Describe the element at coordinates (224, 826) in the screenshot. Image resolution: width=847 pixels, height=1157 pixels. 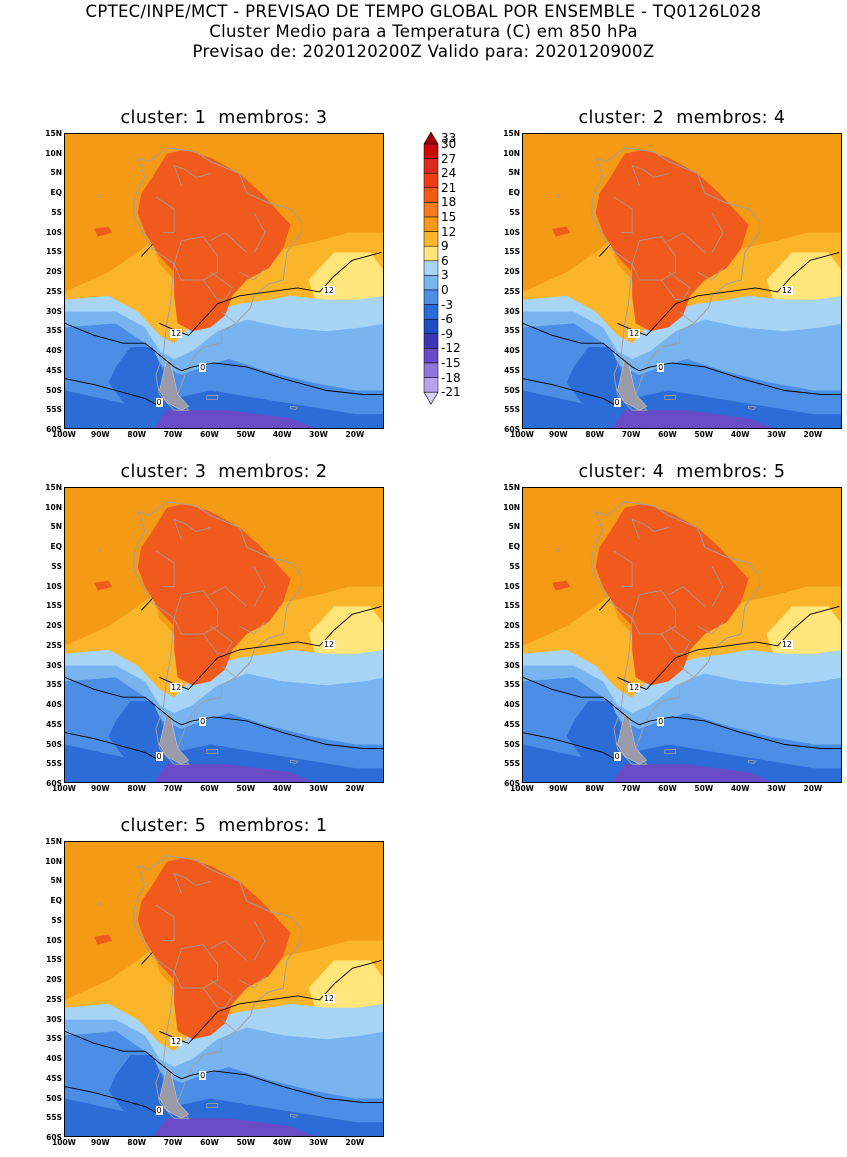
I see `panel-title: cluster: 5 membros: 1` at that location.